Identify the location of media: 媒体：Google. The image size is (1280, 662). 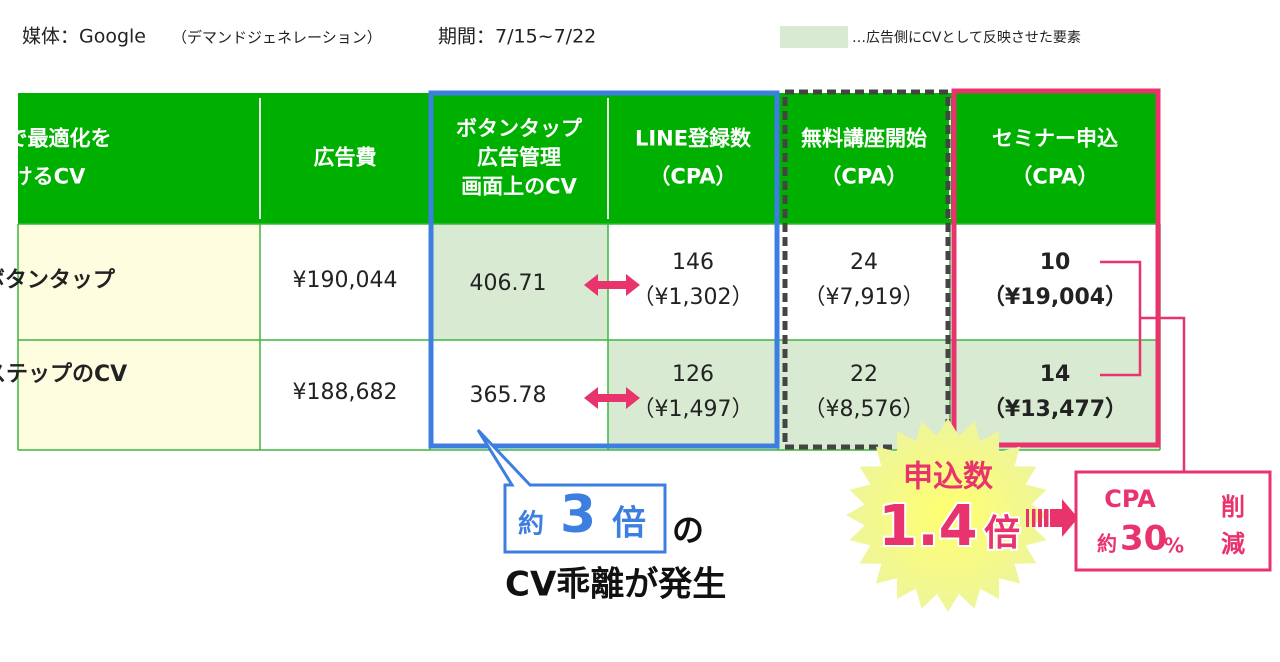
(84, 37).